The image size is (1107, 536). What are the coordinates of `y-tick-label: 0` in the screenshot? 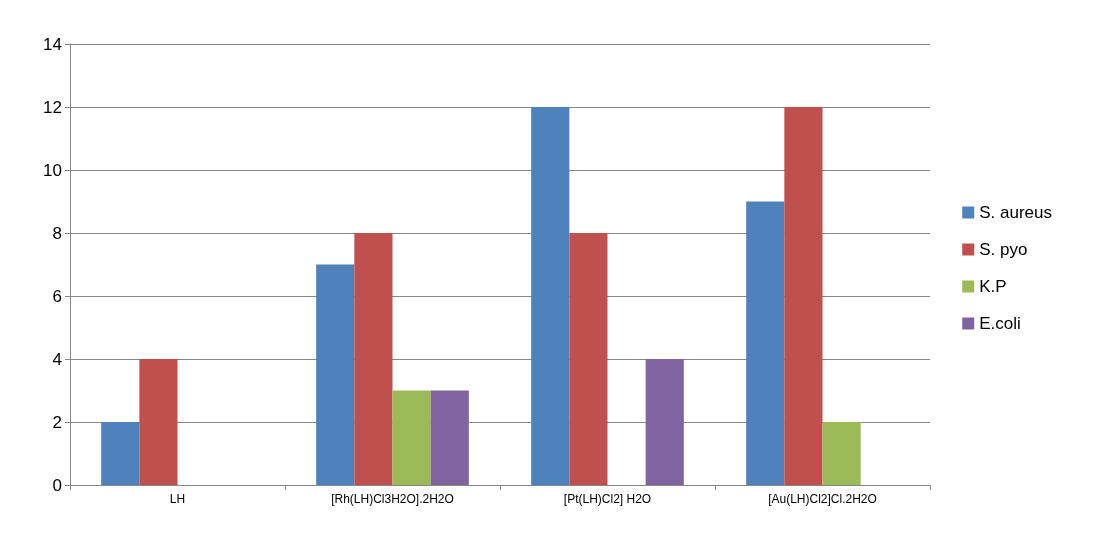 It's located at (57, 485).